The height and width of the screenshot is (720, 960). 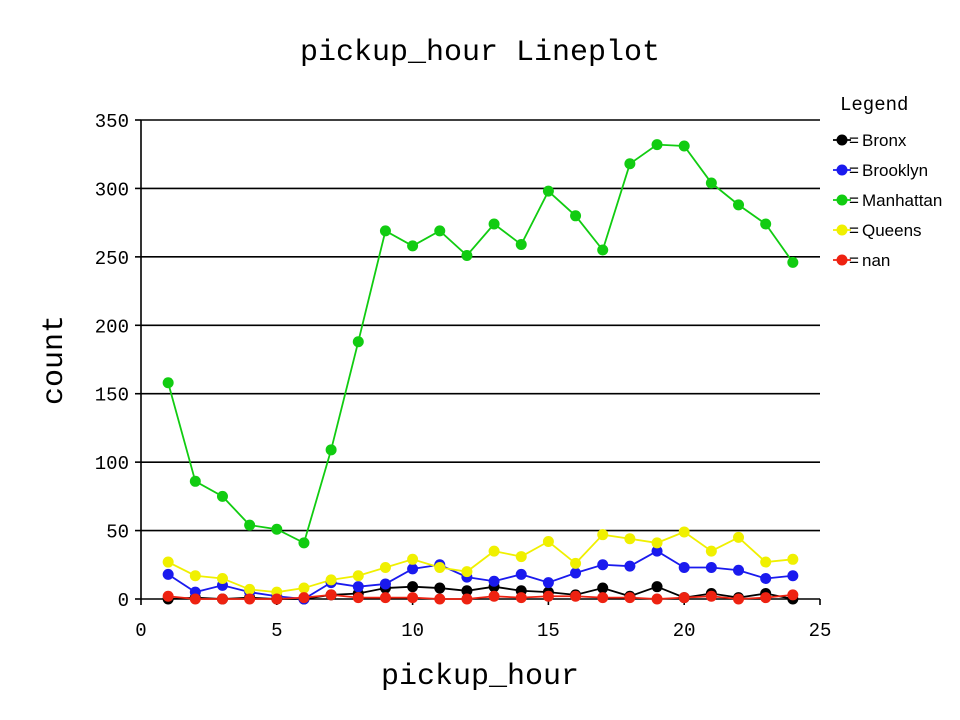 I want to click on y-tick-label: 100, so click(x=112, y=464).